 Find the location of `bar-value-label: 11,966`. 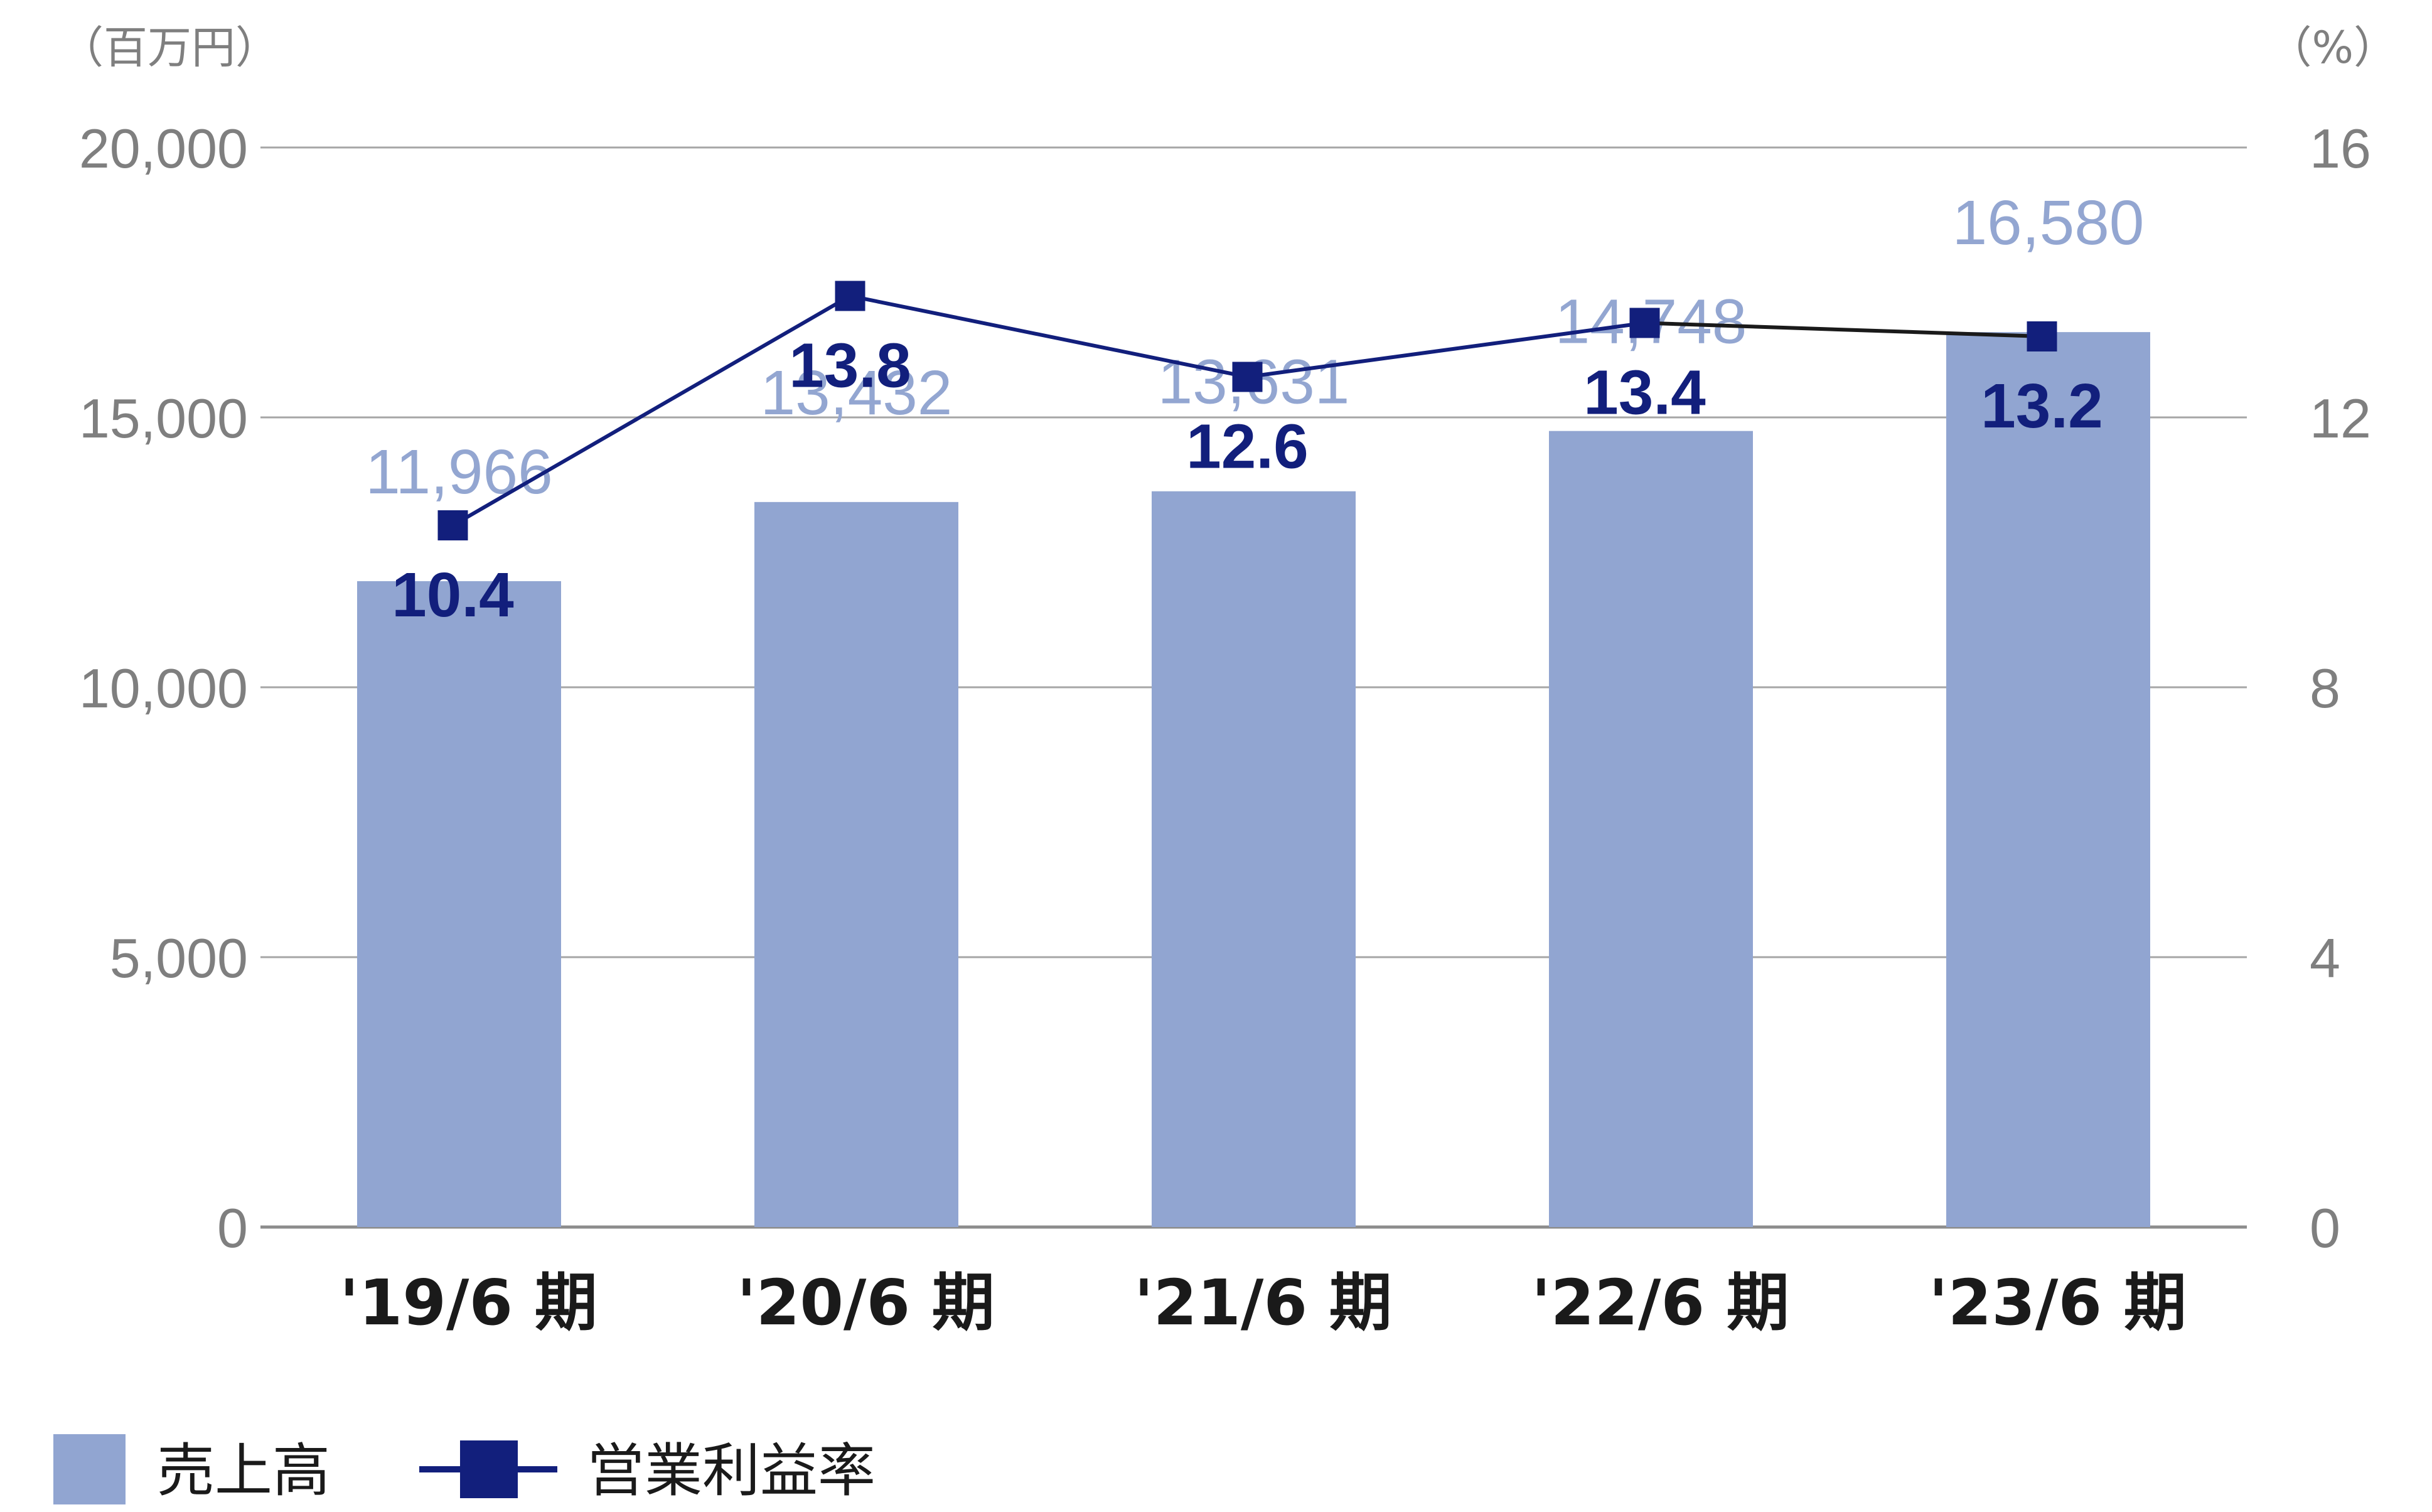

bar-value-label: 11,966 is located at coordinates (458, 472).